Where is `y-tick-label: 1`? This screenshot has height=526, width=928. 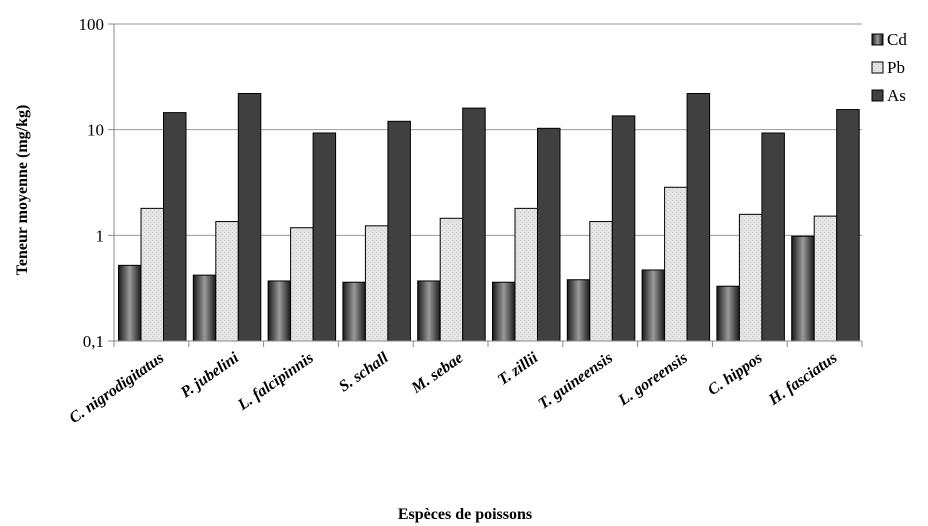 y-tick-label: 1 is located at coordinates (100, 235).